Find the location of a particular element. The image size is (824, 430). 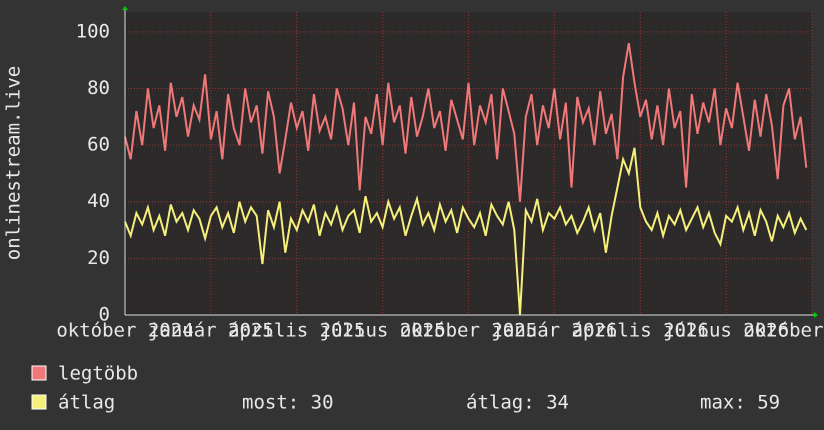

y-tick-label: 100 is located at coordinates (93, 31).